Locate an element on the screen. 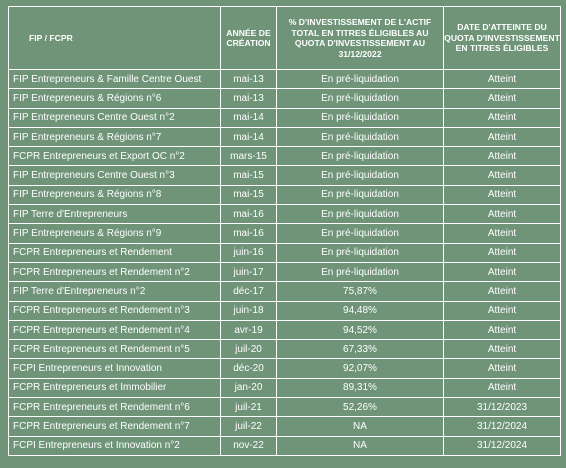 This screenshot has width=566, height=468. cell-creation-year: nov-22 is located at coordinates (248, 445).